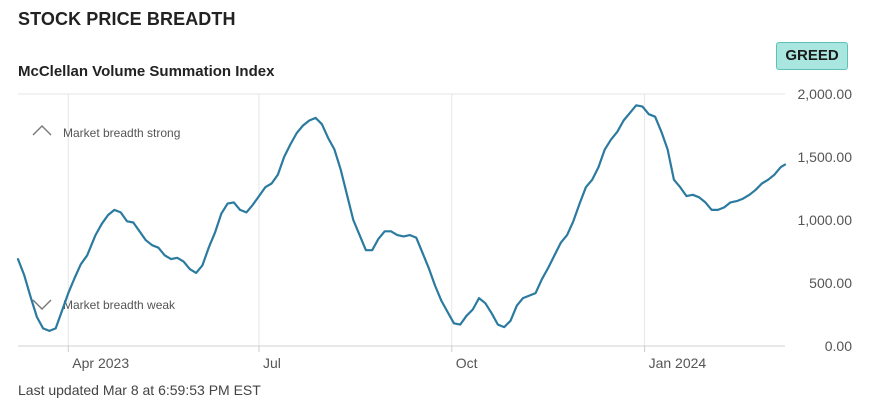 The height and width of the screenshot is (405, 875). I want to click on y-axis-ticks: 0.00 500.00 1,000.00 1,500.00 2,000.00, so click(825, 220).